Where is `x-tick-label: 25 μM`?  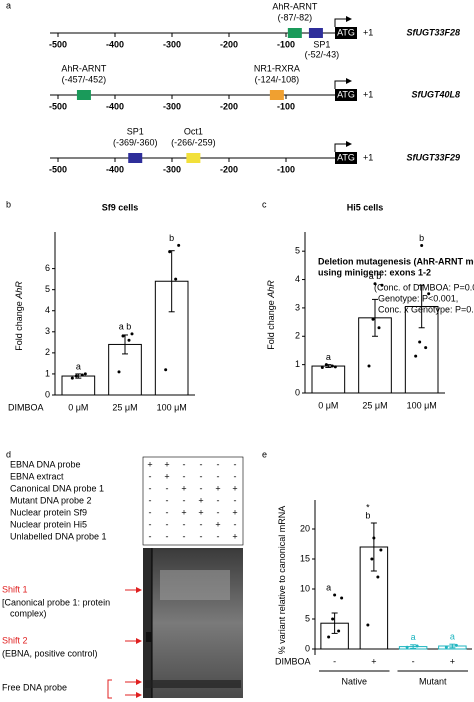
x-tick-label: 25 μM is located at coordinates (374, 405).